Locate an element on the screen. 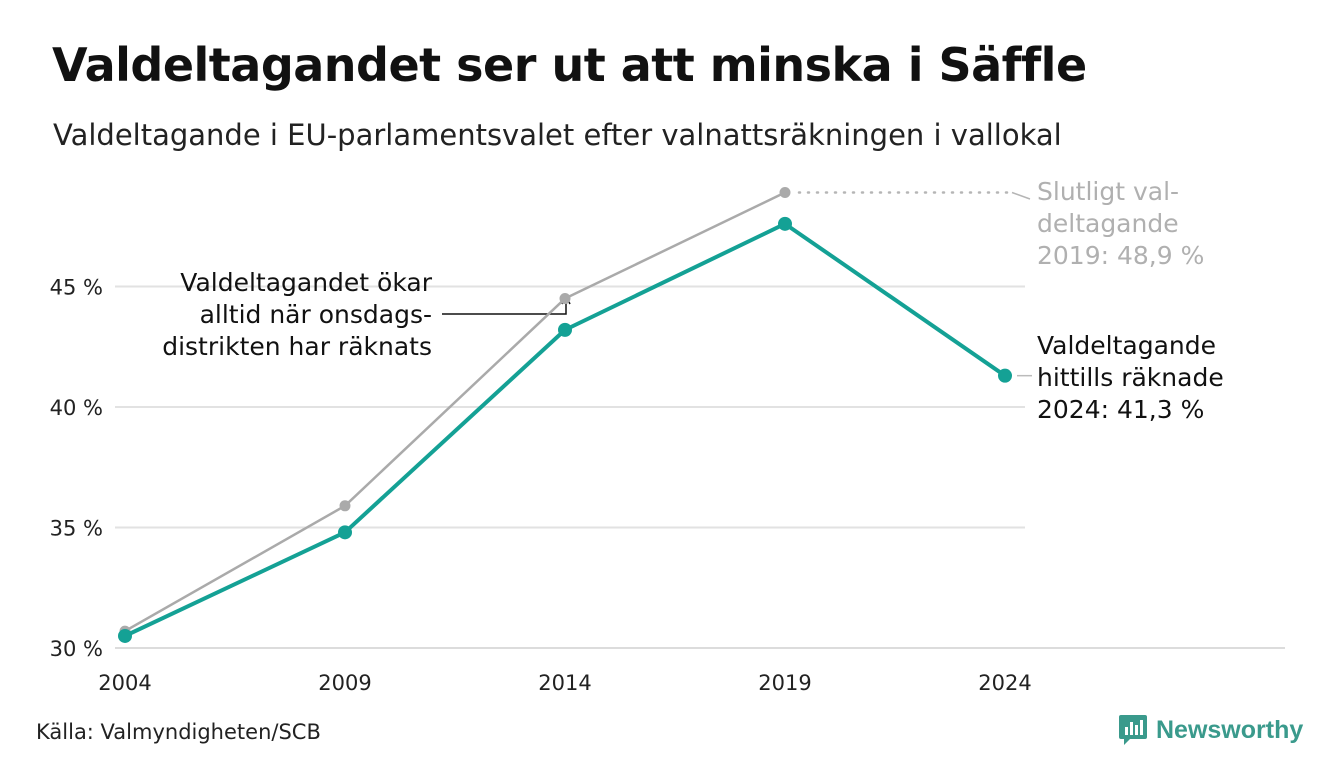  source-note: Källa: Valmyndigheten/SCB is located at coordinates (178, 732).